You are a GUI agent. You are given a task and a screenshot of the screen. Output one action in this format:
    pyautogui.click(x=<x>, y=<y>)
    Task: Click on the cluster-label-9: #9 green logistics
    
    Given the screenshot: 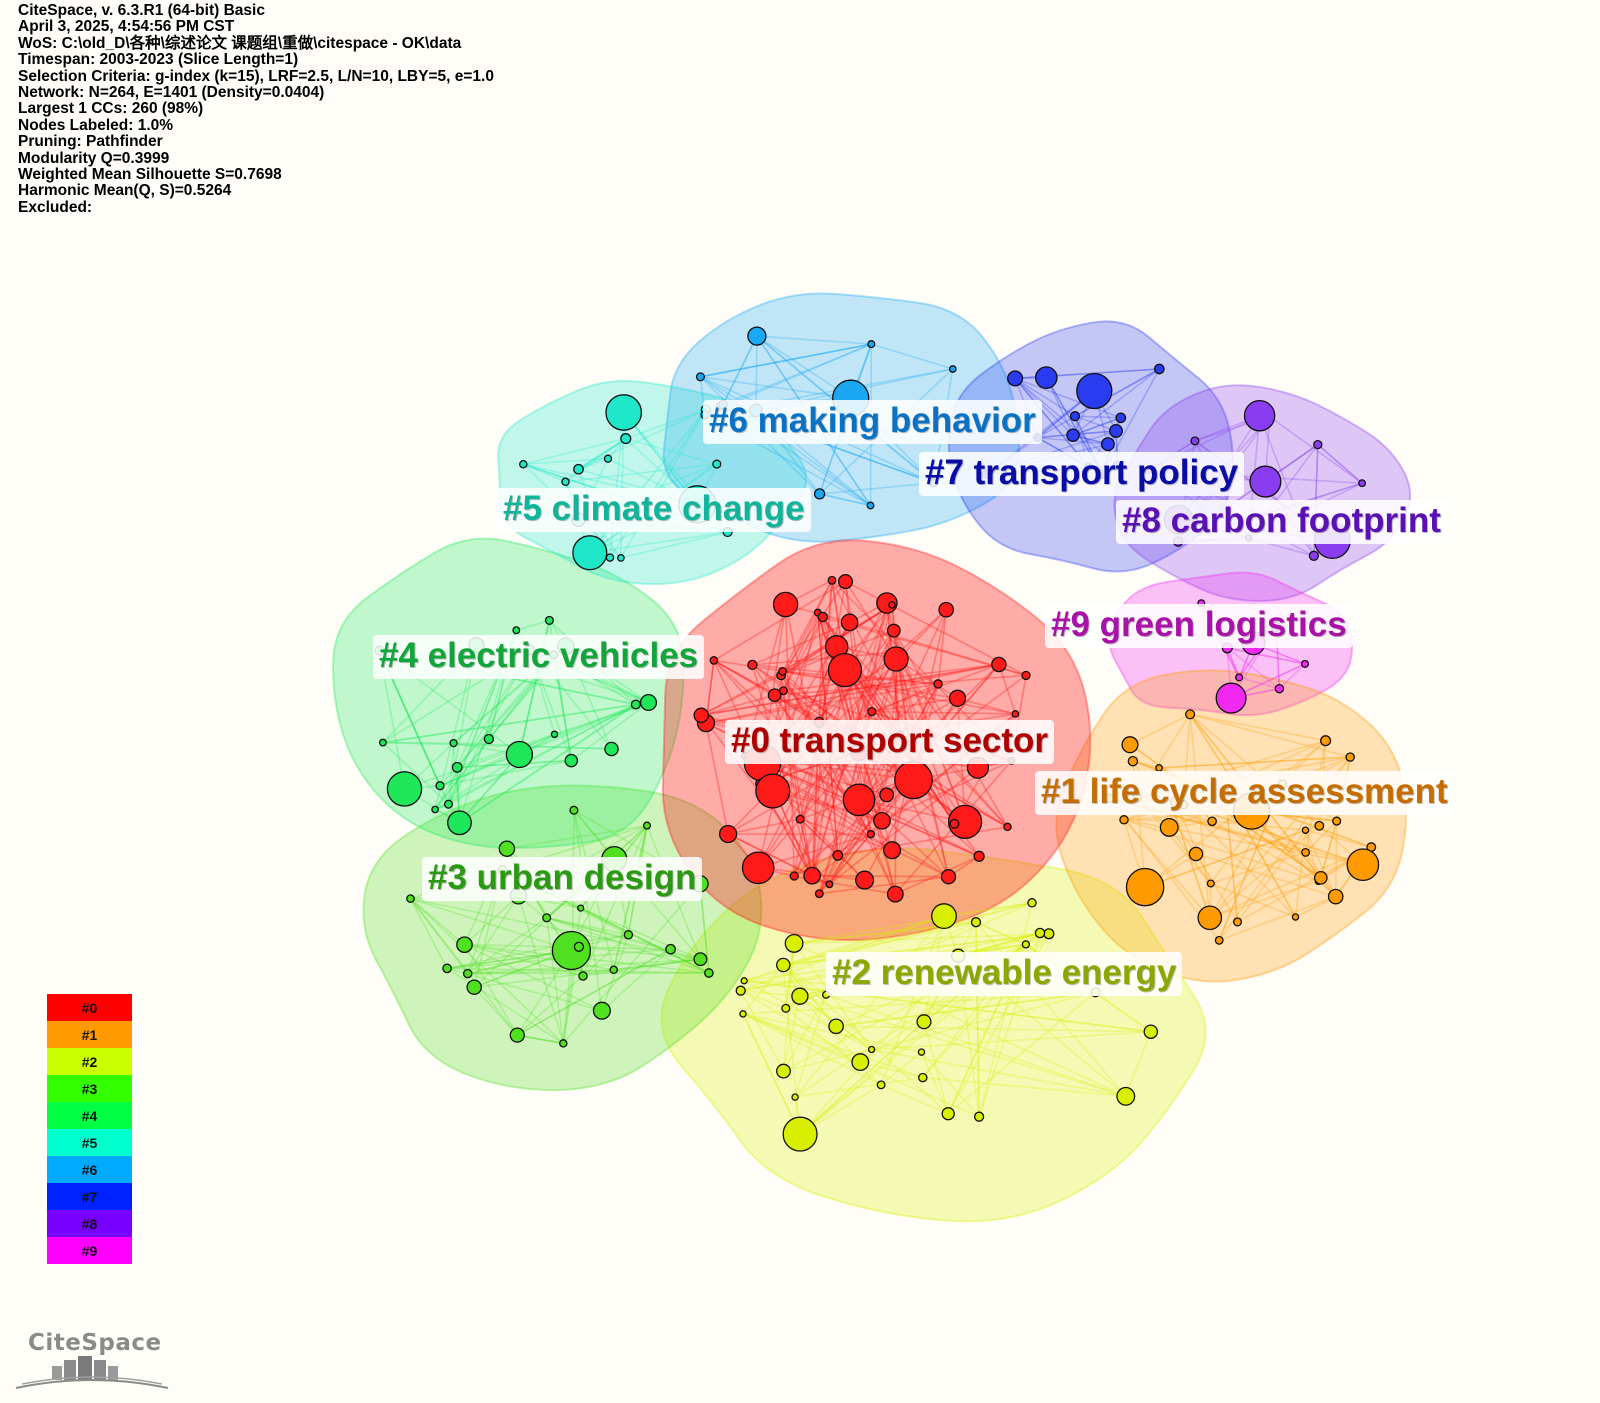 What is the action you would take?
    pyautogui.click(x=1199, y=626)
    